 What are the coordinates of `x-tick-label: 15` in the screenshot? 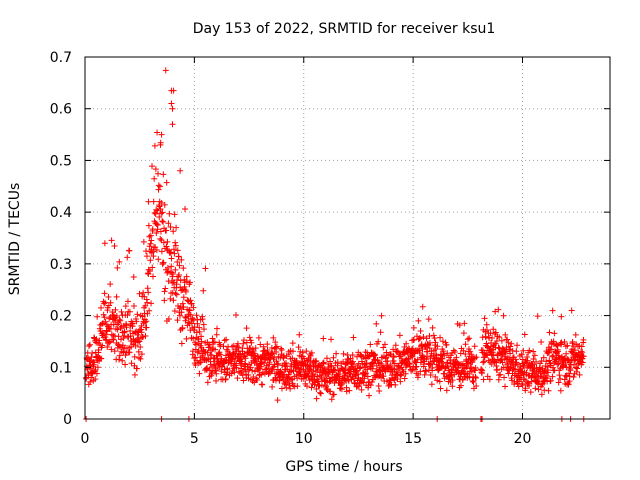 It's located at (413, 439).